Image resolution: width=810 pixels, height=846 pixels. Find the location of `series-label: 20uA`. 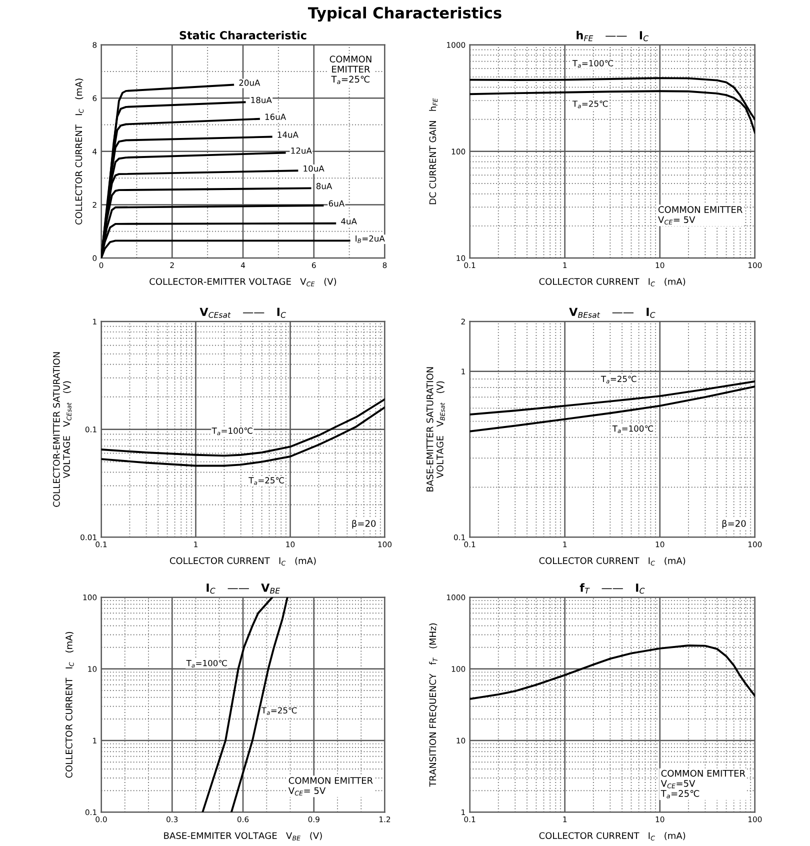

series-label: 20uA is located at coordinates (249, 83).